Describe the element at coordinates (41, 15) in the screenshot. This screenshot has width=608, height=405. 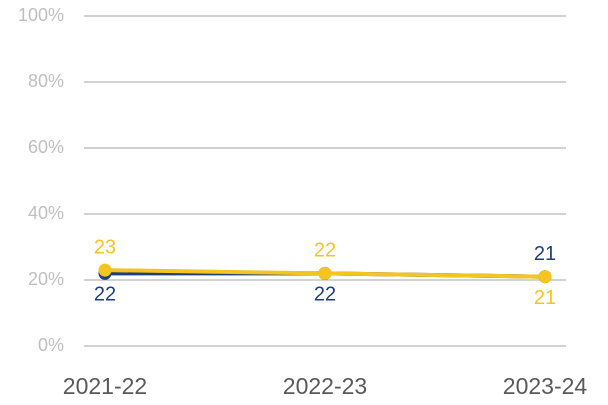
I see `y-tick-label: 100%` at that location.